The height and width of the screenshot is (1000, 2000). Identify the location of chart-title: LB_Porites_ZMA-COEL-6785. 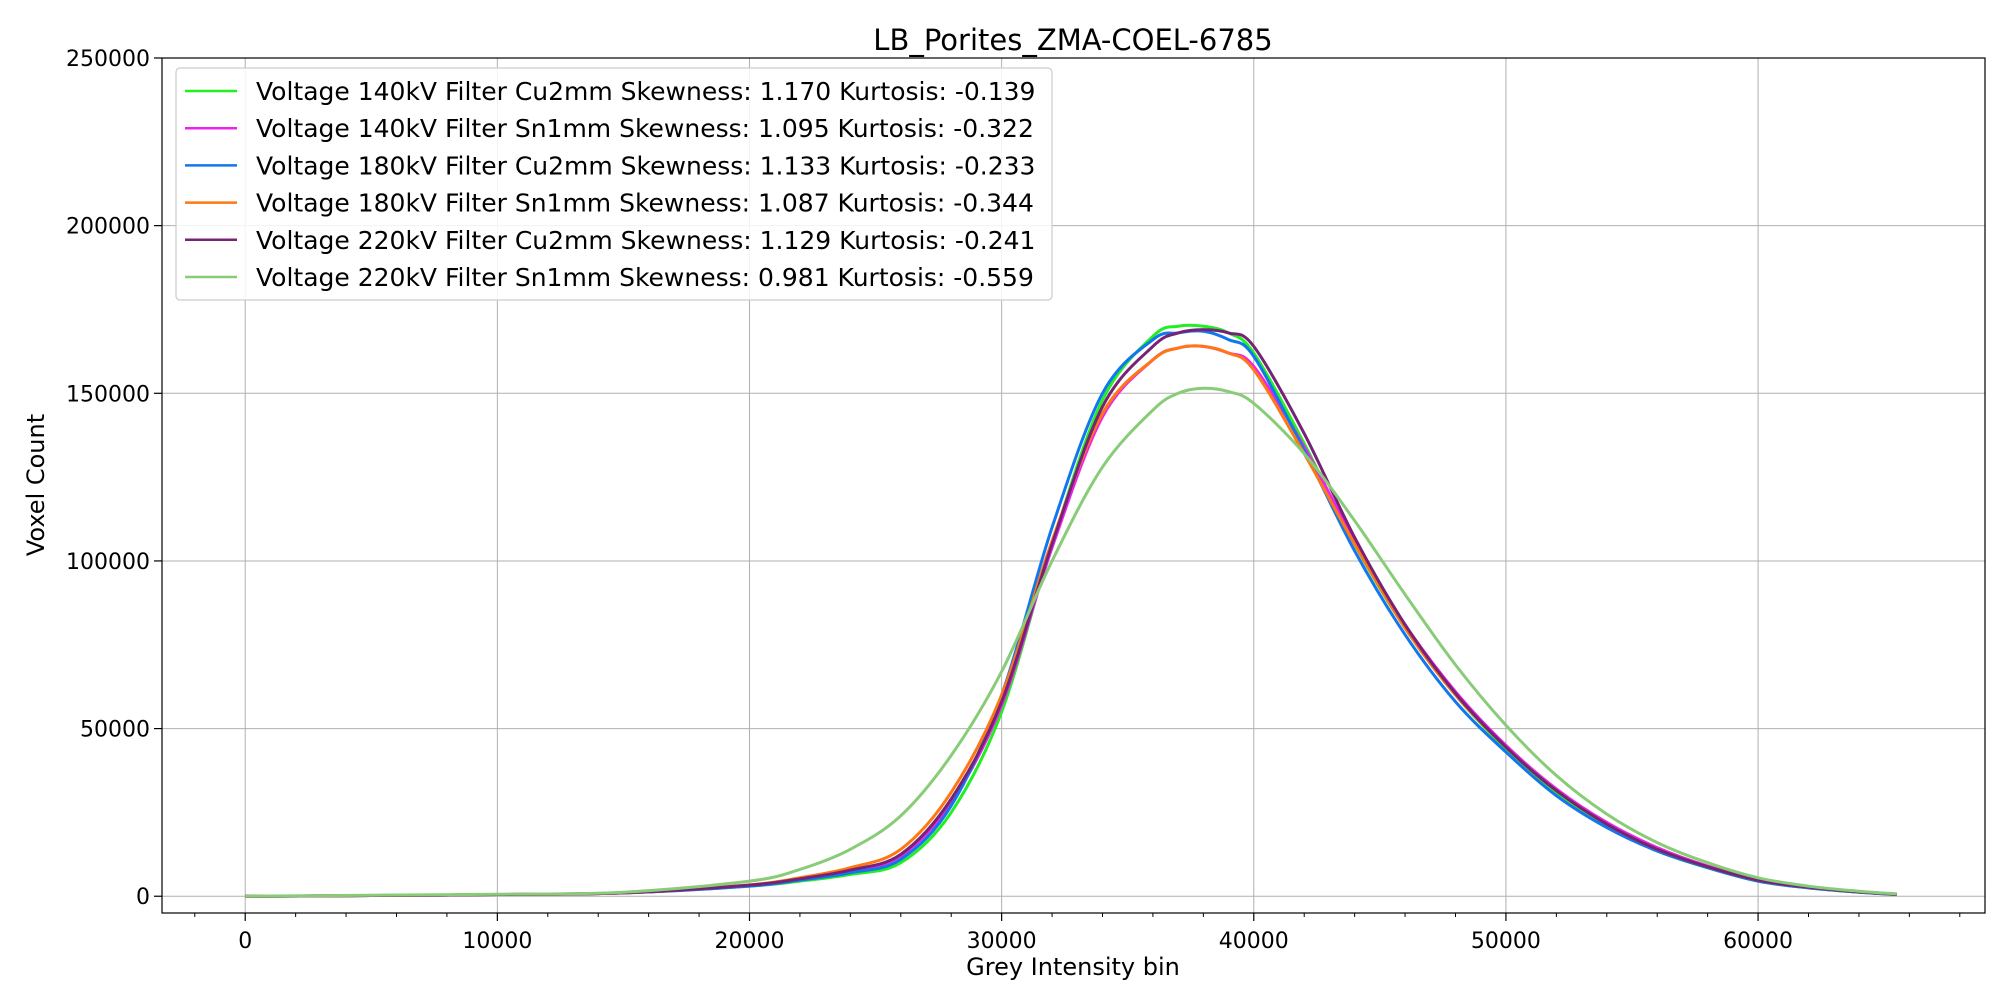
(1072, 40).